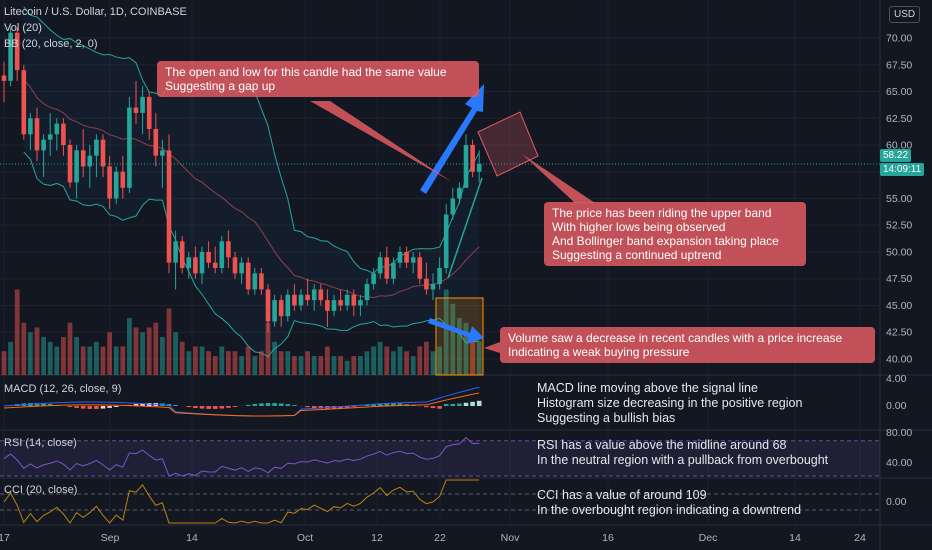  I want to click on price-axis-tick: 70.00, so click(899, 39).